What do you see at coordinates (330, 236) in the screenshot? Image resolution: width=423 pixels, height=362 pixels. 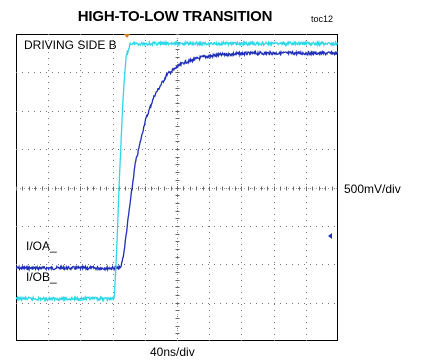 I see `level-marker-icon` at bounding box center [330, 236].